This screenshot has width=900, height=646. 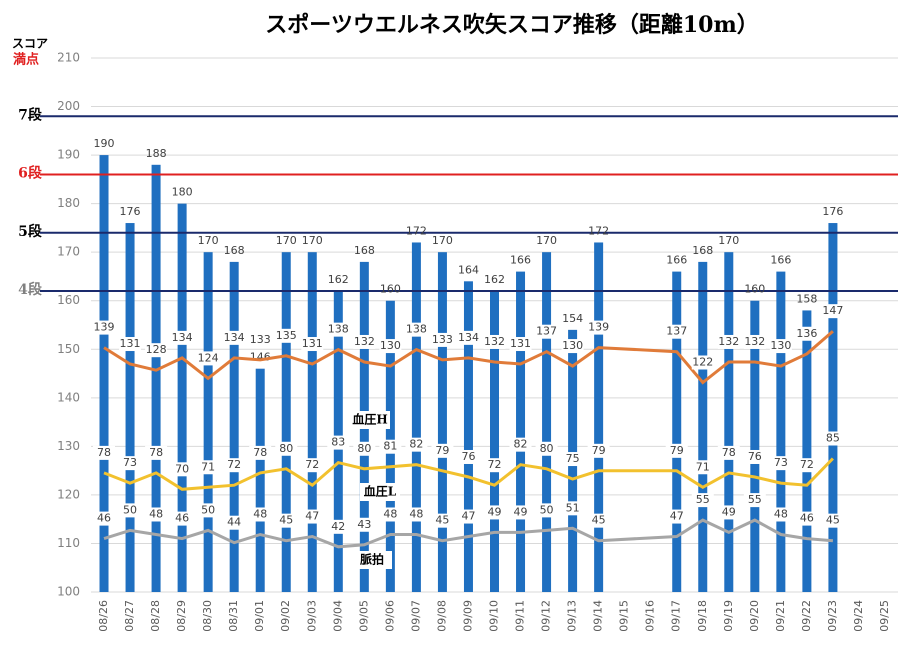 I want to click on bar-label: 180, so click(x=182, y=192).